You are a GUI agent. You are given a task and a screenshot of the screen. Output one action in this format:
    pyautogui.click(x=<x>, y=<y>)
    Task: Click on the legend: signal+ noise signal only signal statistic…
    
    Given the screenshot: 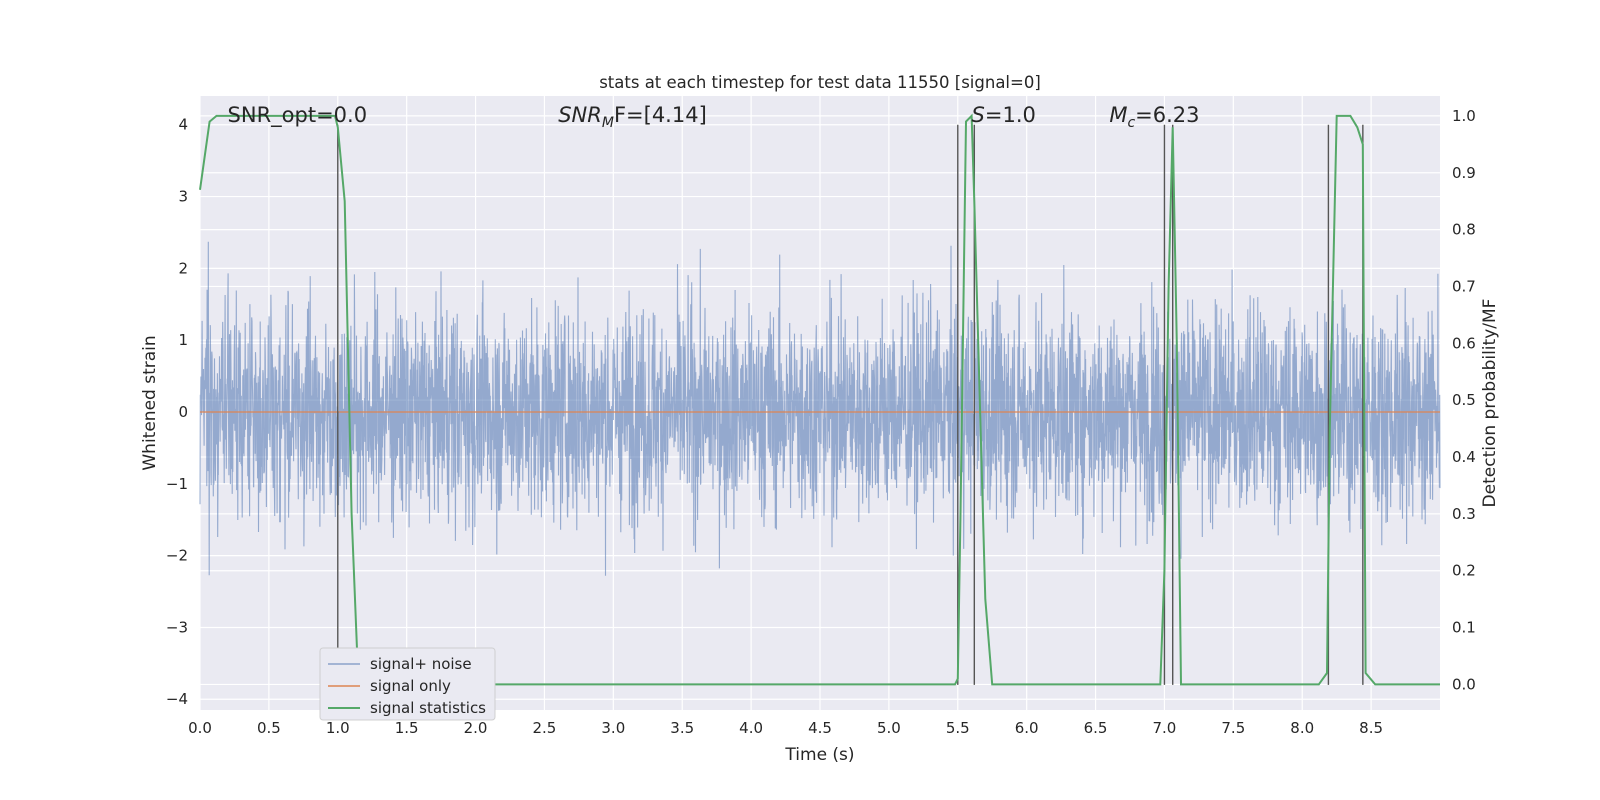 What is the action you would take?
    pyautogui.click(x=407, y=684)
    